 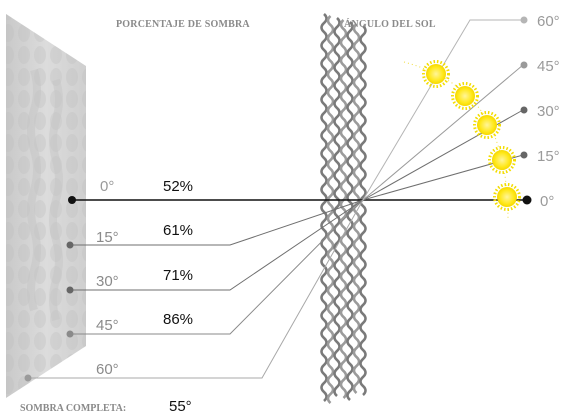 I want to click on mesh-screen, so click(x=343, y=208).